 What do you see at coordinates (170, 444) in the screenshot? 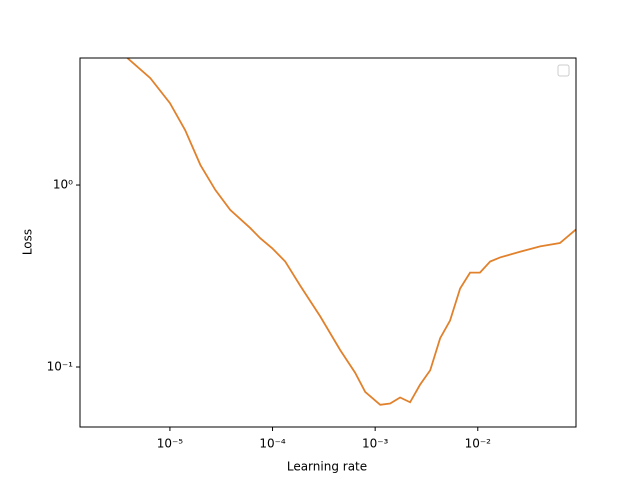
I see `x-tick-label: 10⁻⁵` at bounding box center [170, 444].